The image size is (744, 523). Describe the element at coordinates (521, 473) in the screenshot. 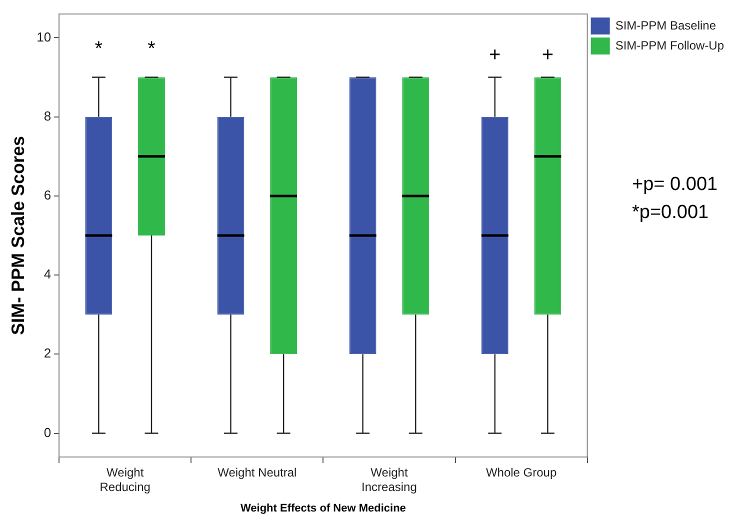

I see `x-tick-label: Whole Group` at that location.